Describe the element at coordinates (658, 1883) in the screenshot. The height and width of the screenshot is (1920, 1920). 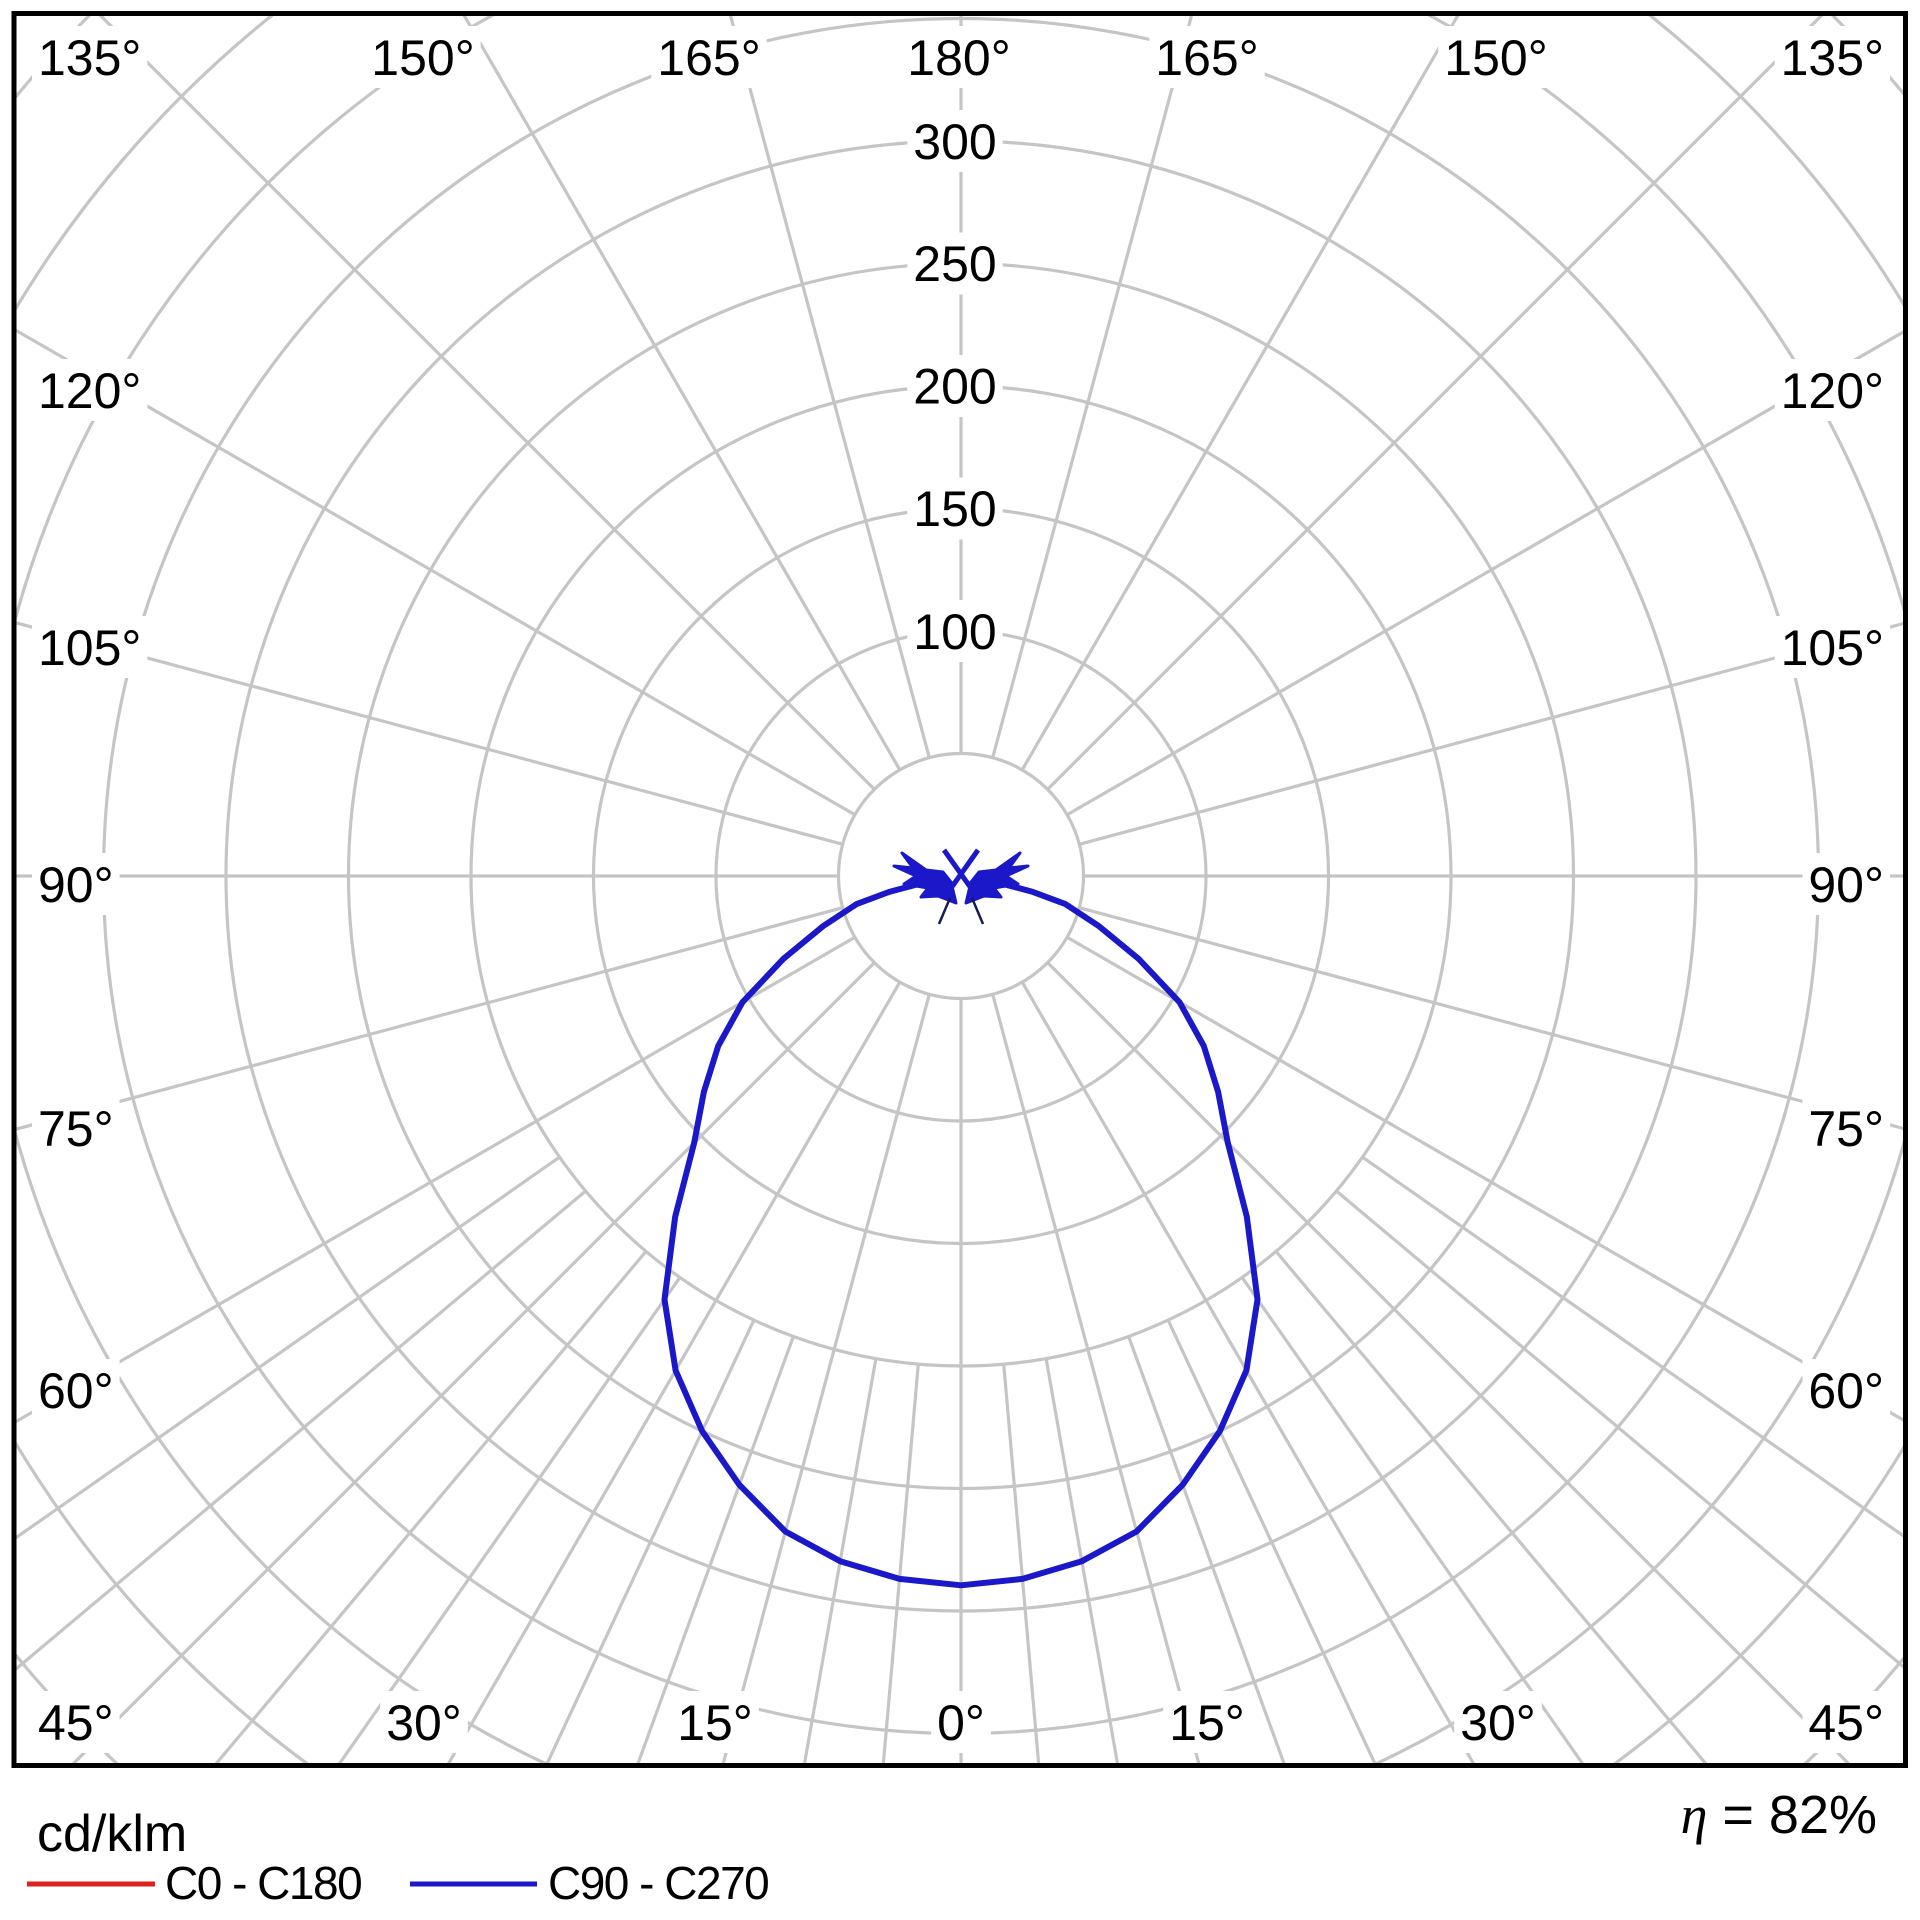
I see `svg-text: C90 - C270` at that location.